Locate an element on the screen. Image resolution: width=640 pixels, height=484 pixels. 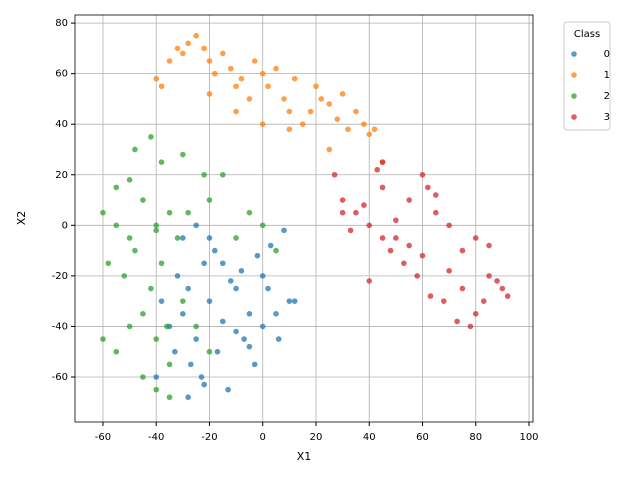
x-tick-label: 80 is located at coordinates (475, 437).